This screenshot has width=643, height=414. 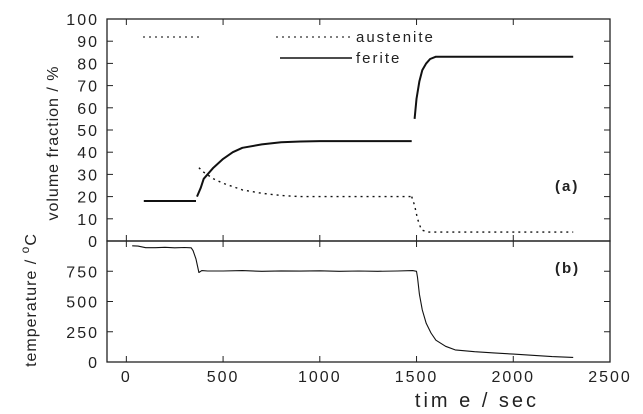 I want to click on panel-b-ylabel-degree: o, so click(x=25, y=250).